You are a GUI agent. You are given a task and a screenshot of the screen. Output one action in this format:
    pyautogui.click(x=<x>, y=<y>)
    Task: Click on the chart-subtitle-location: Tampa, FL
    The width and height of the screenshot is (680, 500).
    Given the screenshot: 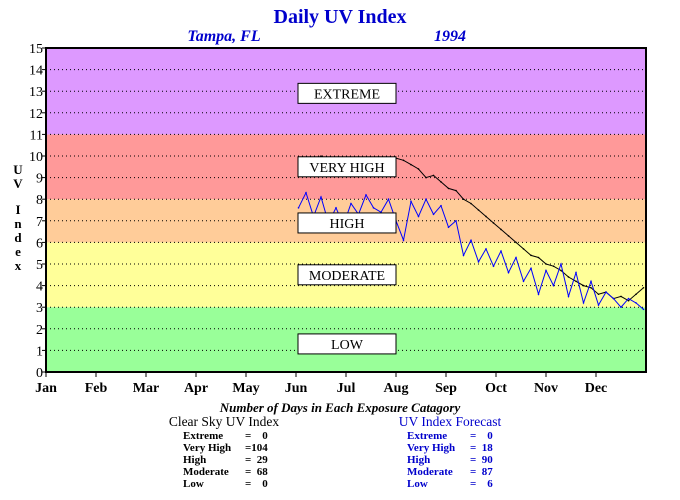 What is the action you would take?
    pyautogui.click(x=223, y=36)
    